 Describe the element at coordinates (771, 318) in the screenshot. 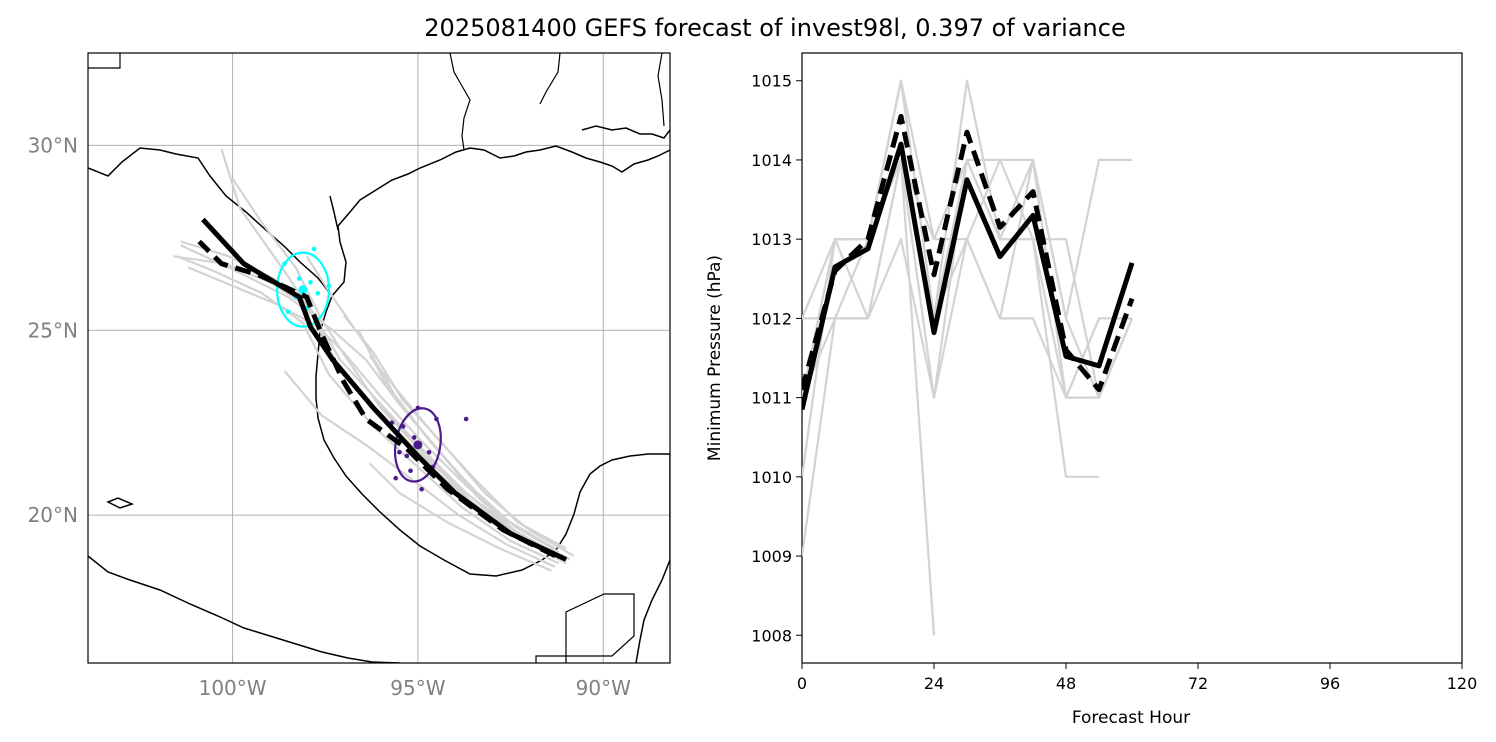

I see `pressure-ytick-label: 1012` at that location.